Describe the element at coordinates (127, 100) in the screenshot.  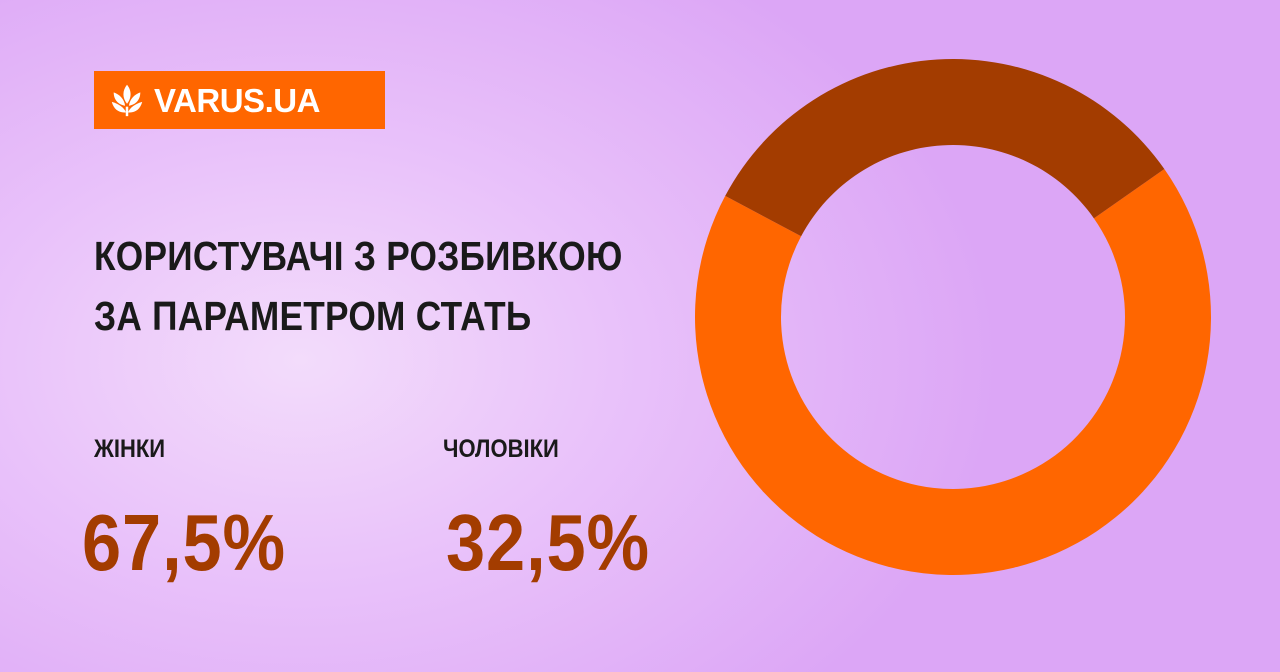
I see `wheat-flower-icon` at that location.